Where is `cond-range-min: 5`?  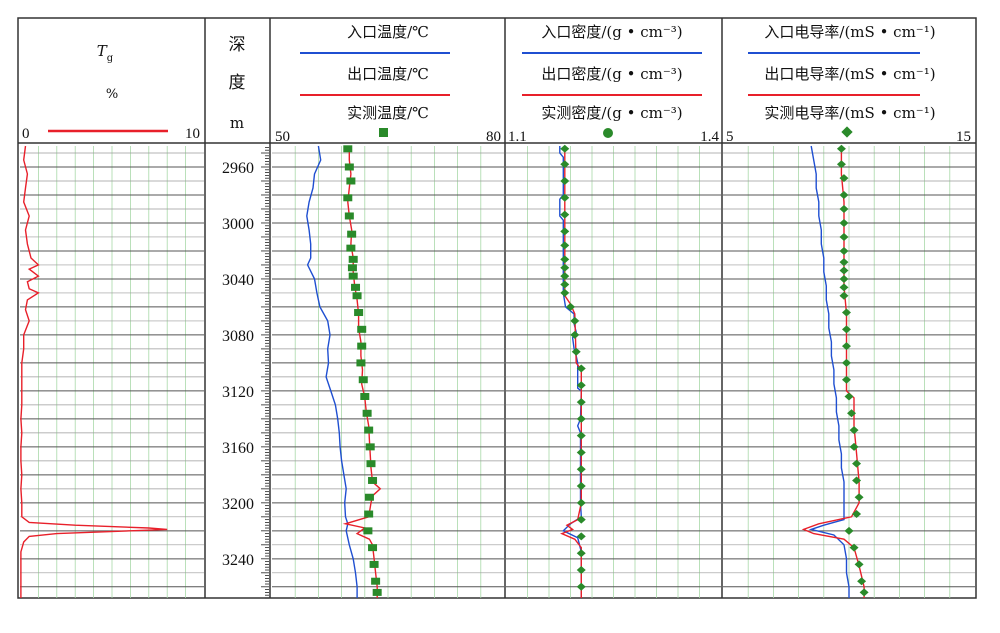
cond-range-min: 5 is located at coordinates (730, 137).